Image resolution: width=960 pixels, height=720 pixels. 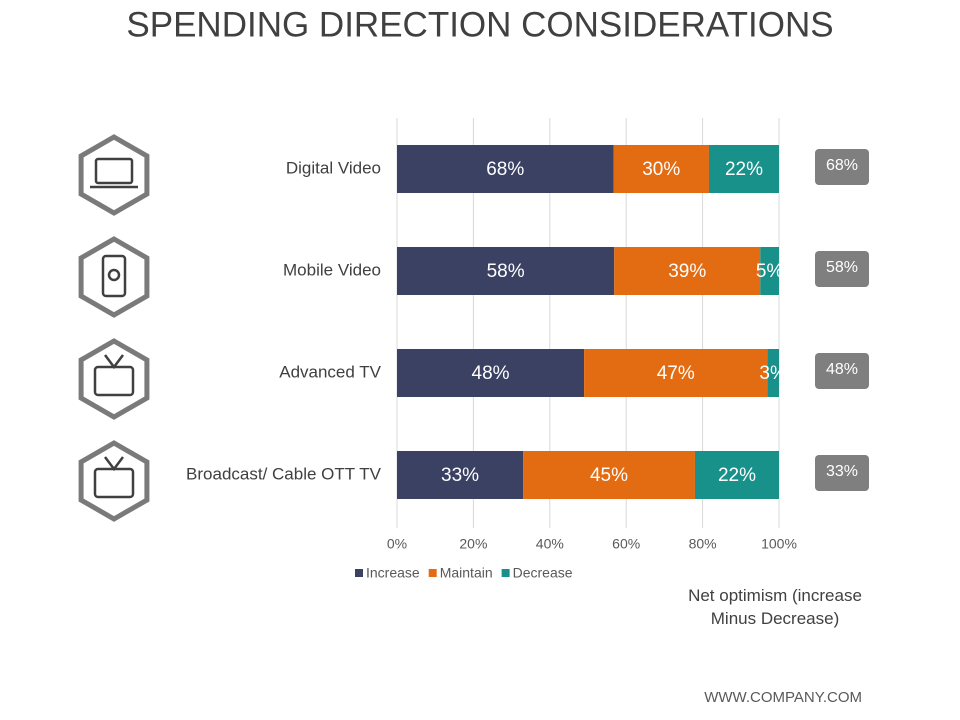 I want to click on data-label: 58%, so click(x=506, y=271).